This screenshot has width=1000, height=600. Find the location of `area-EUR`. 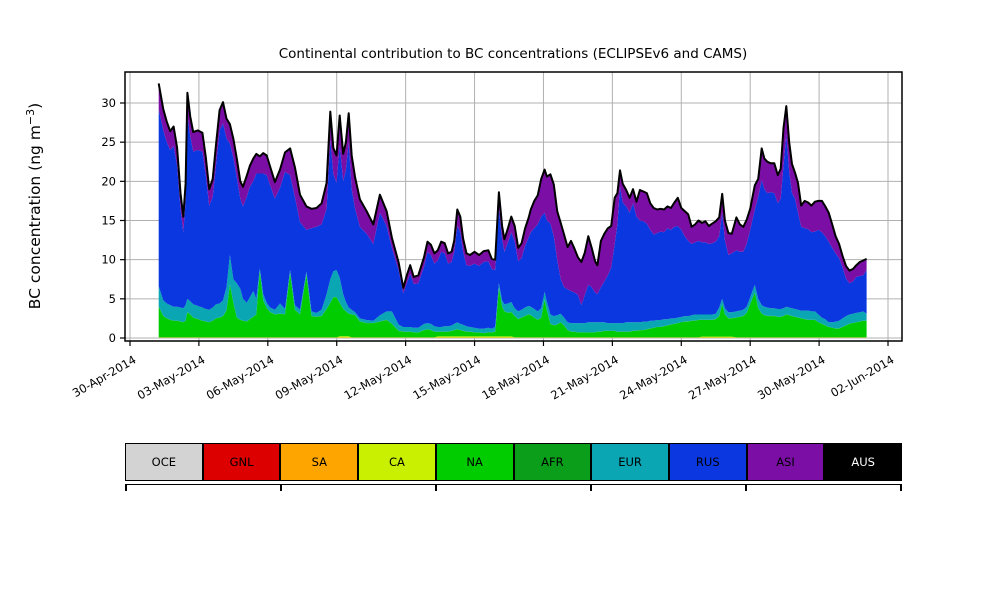

area-EUR is located at coordinates (512, 294).